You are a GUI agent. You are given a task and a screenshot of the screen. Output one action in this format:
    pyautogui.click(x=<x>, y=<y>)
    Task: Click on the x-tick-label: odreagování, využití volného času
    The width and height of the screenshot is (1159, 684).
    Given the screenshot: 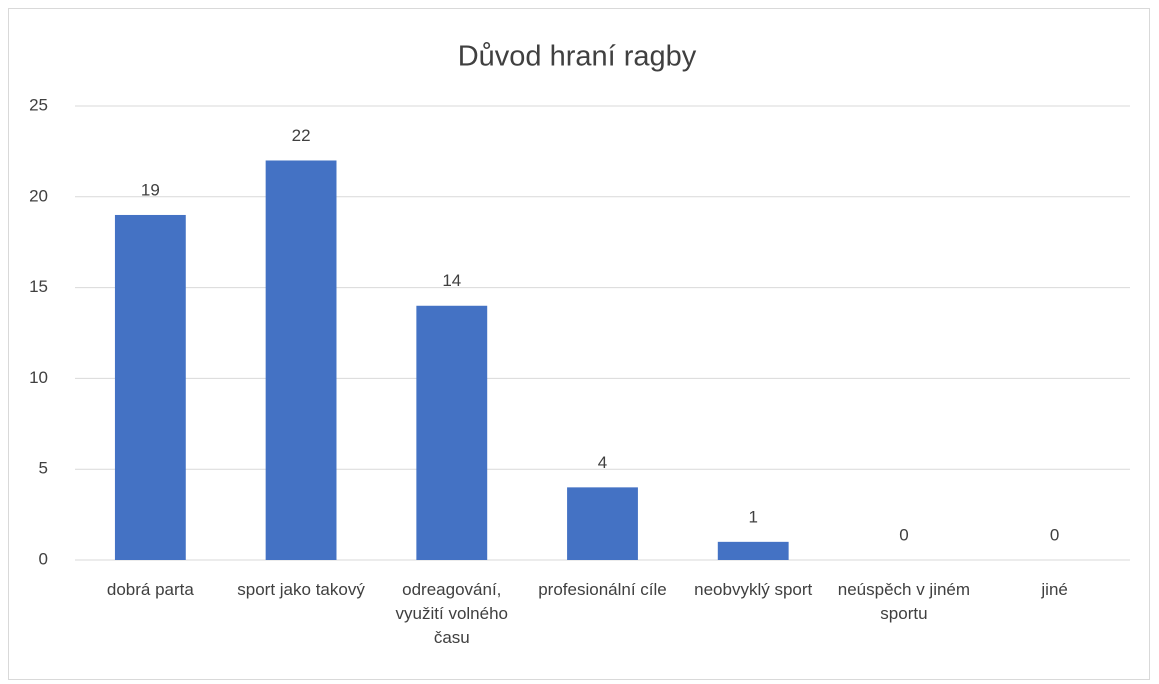 What is the action you would take?
    pyautogui.click(x=451, y=613)
    